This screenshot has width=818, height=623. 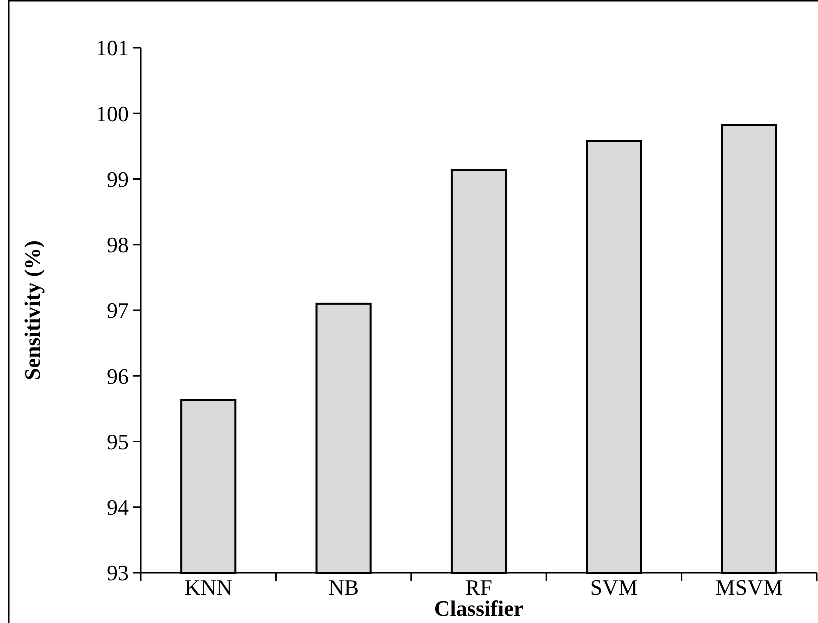 What do you see at coordinates (118, 573) in the screenshot?
I see `y-tick-label: 93` at bounding box center [118, 573].